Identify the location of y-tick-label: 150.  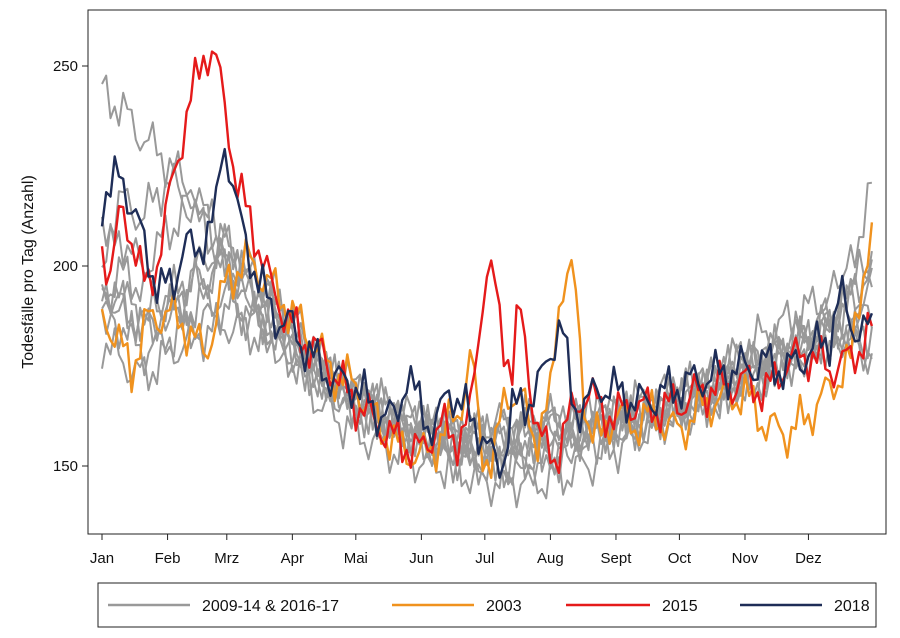
(65, 466).